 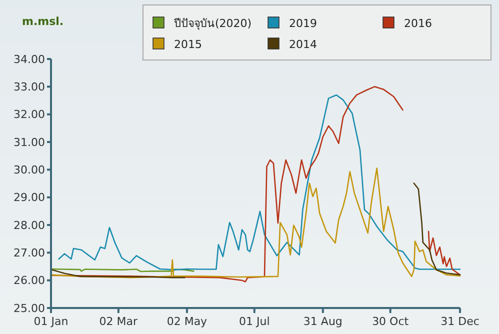 What do you see at coordinates (460, 321) in the screenshot?
I see `x-tick-label: 31 Dec` at bounding box center [460, 321].